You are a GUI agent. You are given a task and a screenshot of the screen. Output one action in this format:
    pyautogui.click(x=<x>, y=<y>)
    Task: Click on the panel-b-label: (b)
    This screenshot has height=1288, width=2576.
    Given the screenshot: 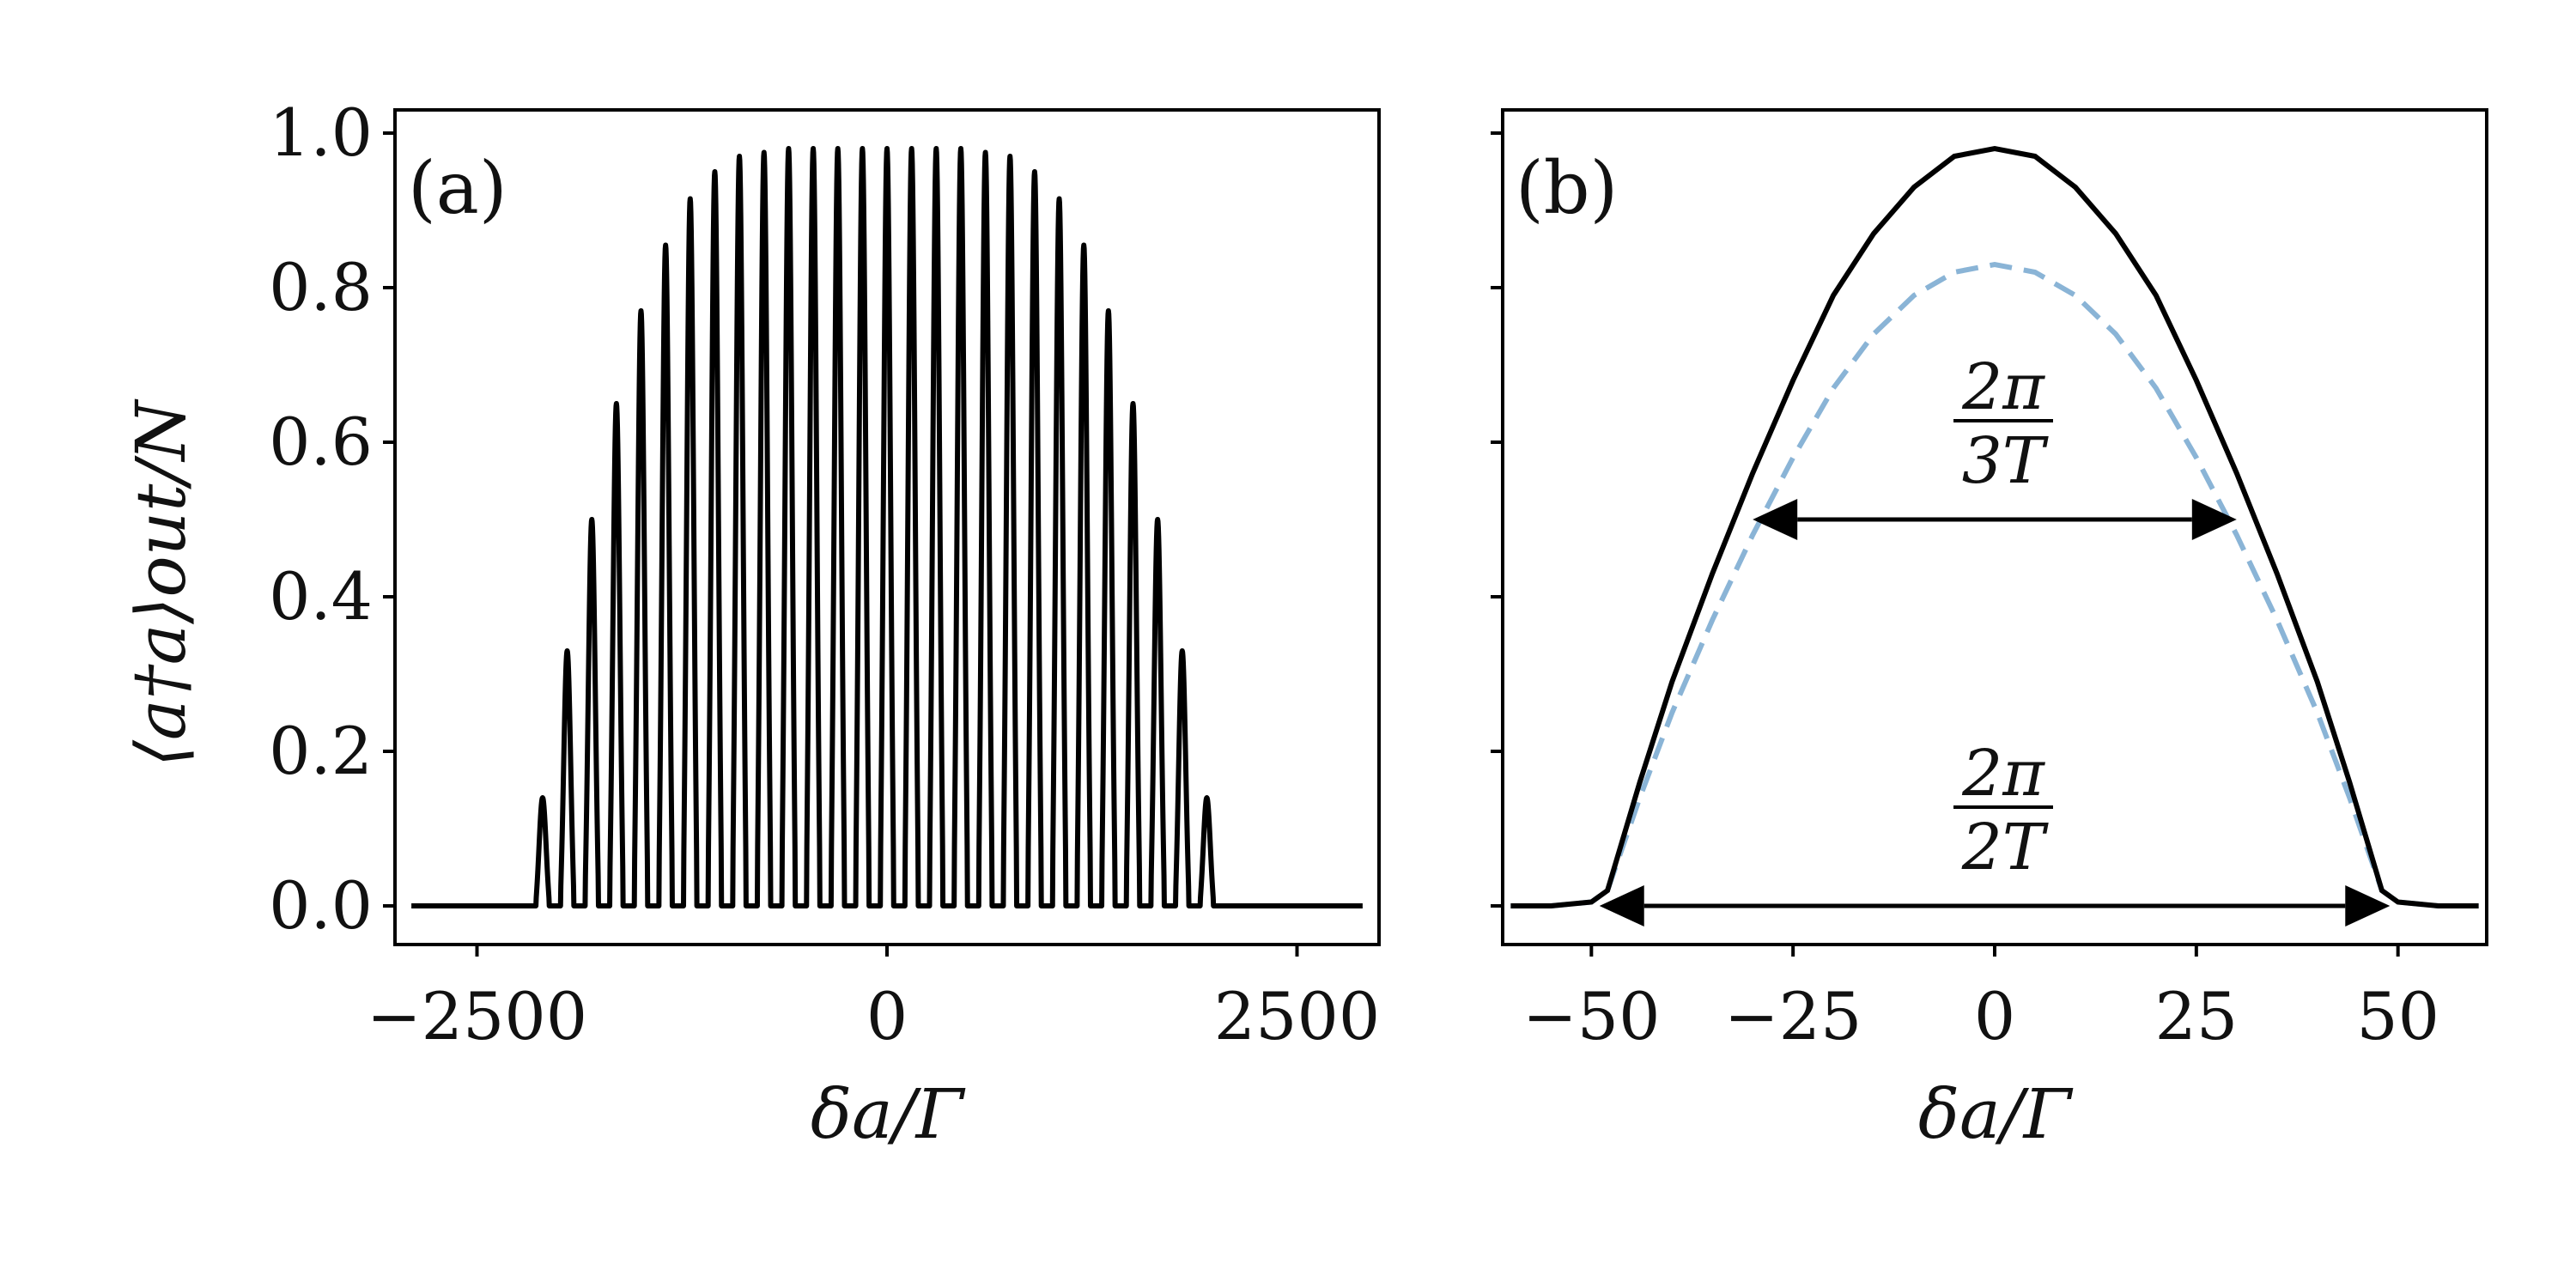 What is the action you would take?
    pyautogui.click(x=1567, y=188)
    